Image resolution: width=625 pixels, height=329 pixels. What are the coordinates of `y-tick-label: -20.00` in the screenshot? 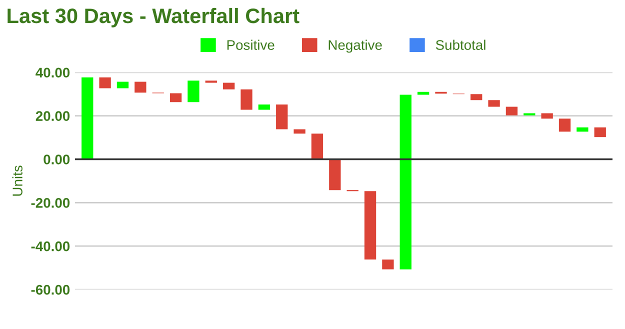 It's located at (50, 203).